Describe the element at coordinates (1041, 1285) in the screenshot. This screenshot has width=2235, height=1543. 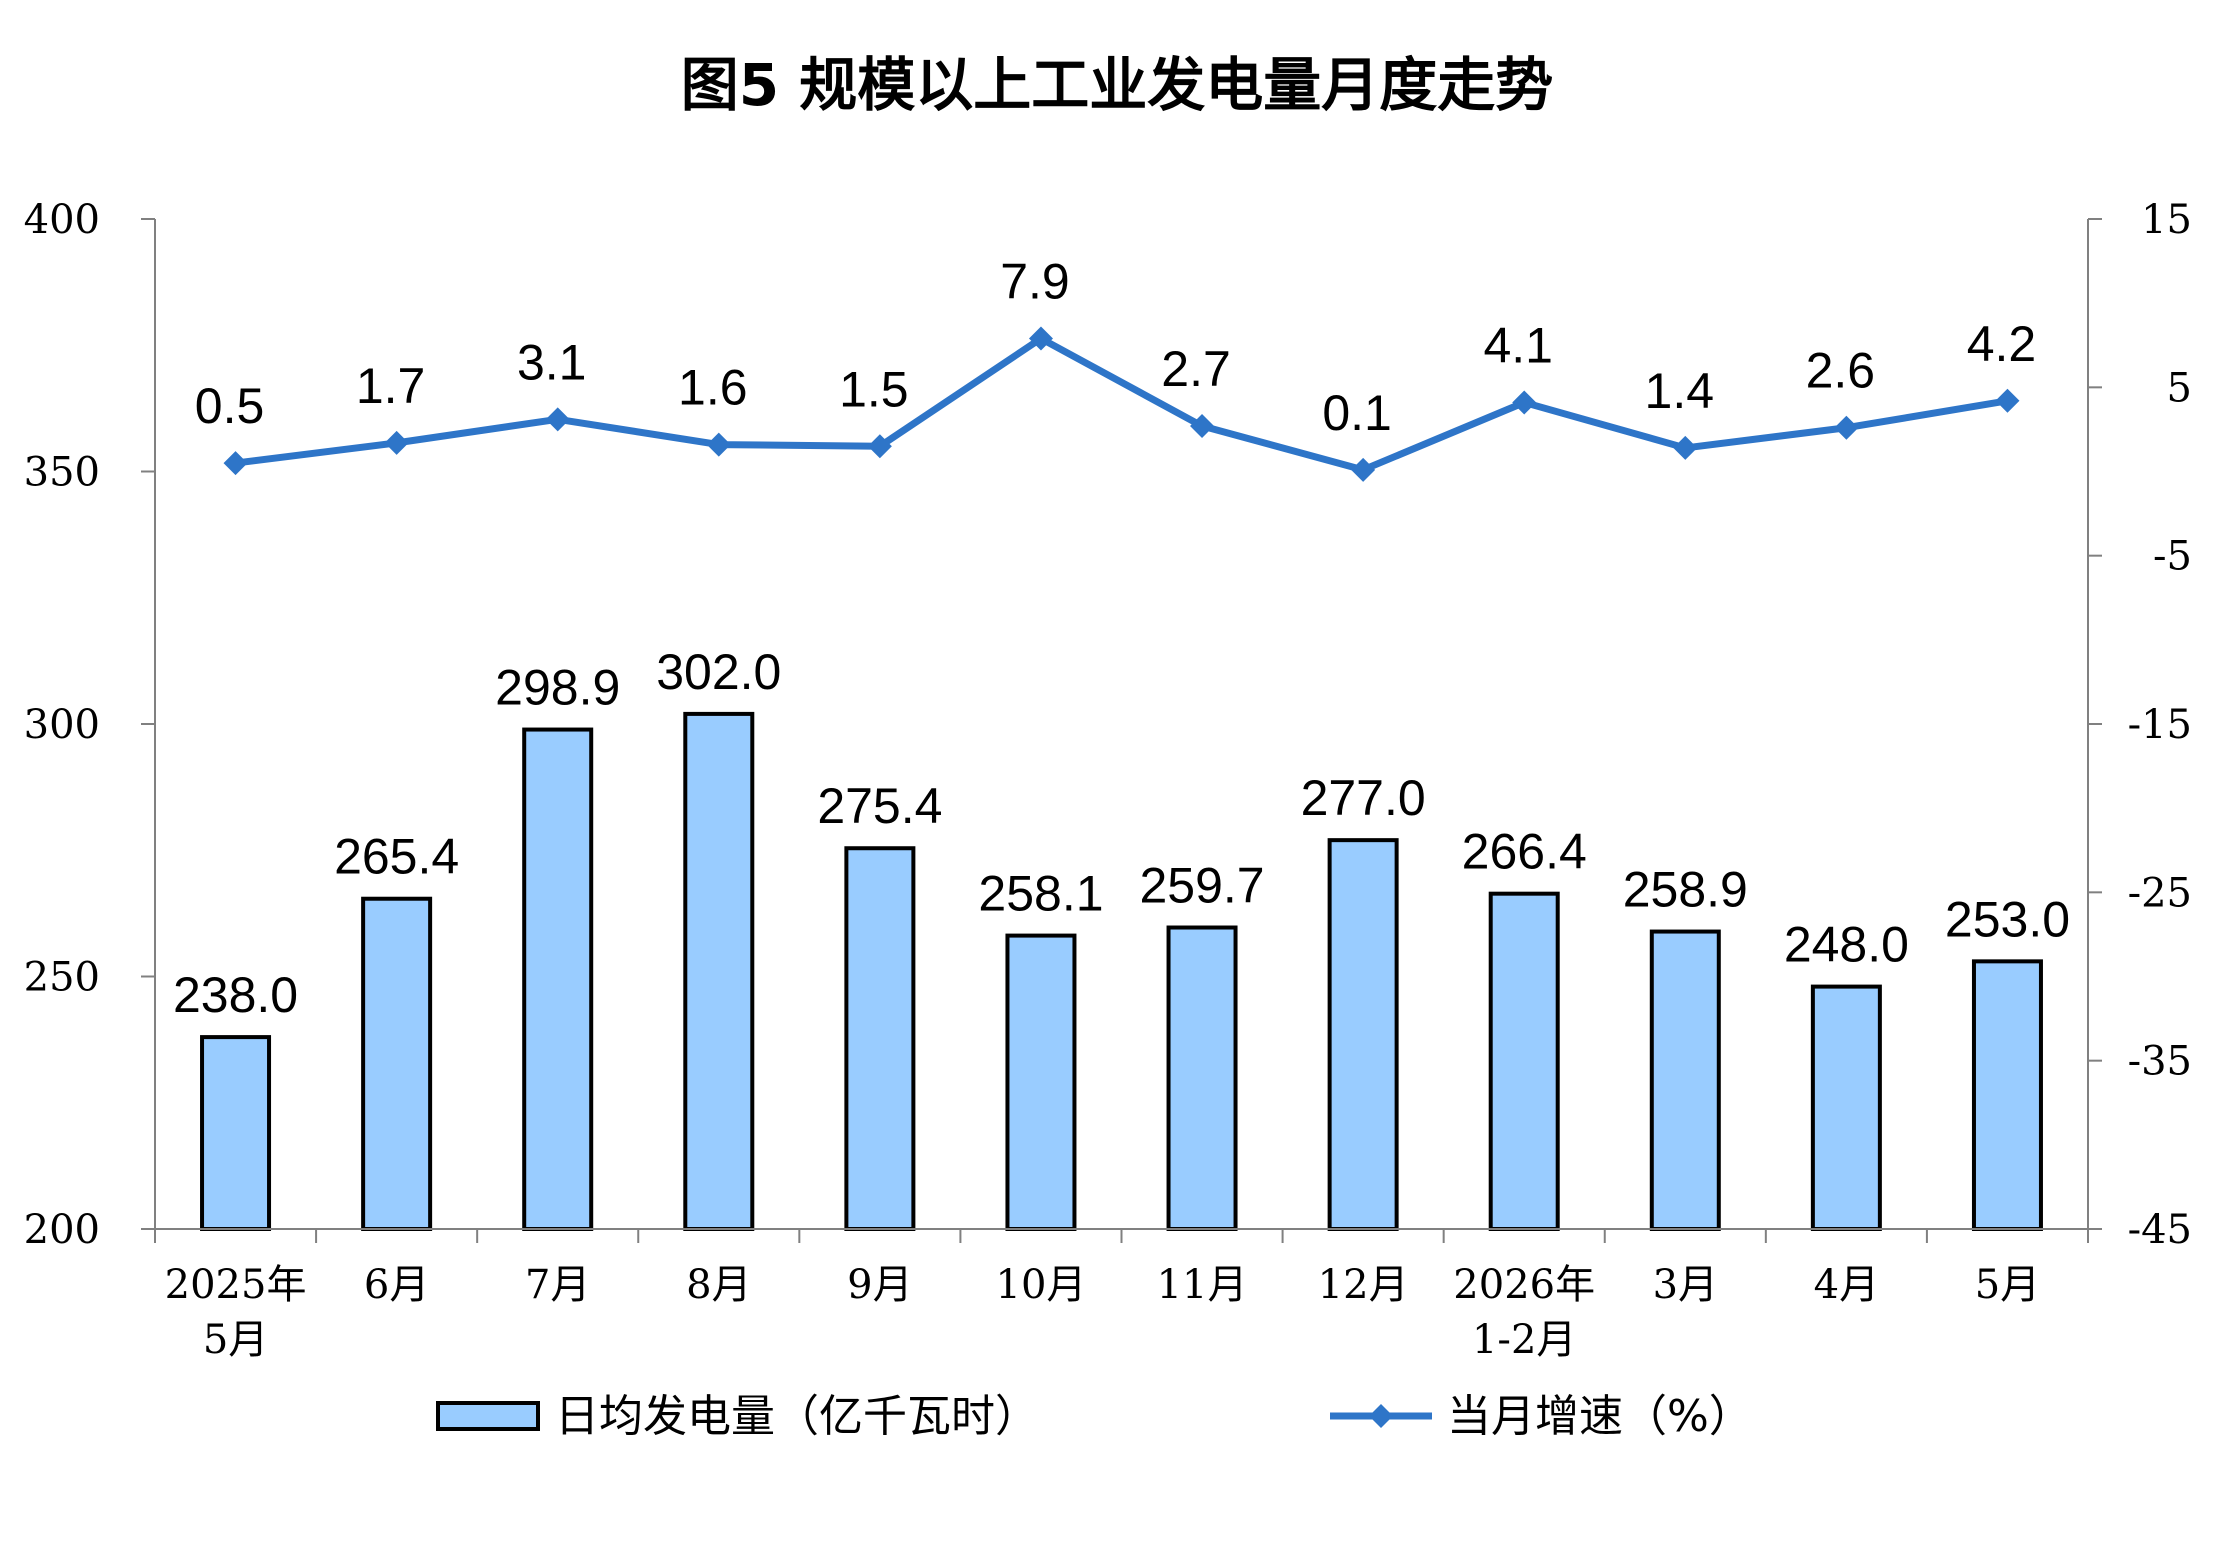
I see `x-axis-category-label: 10月` at that location.